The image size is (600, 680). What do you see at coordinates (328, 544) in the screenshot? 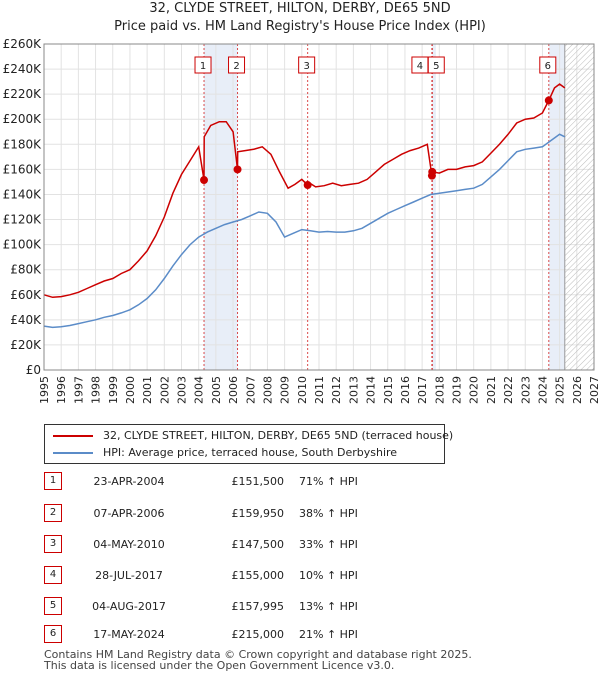
I see `transaction-hpi: 33% ↑ HPI` at bounding box center [328, 544].